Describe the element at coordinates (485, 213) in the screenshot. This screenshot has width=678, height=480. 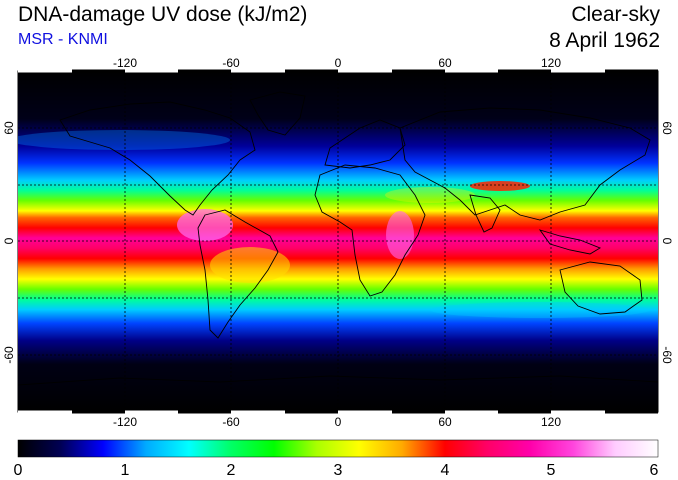
I see `india-coast` at that location.